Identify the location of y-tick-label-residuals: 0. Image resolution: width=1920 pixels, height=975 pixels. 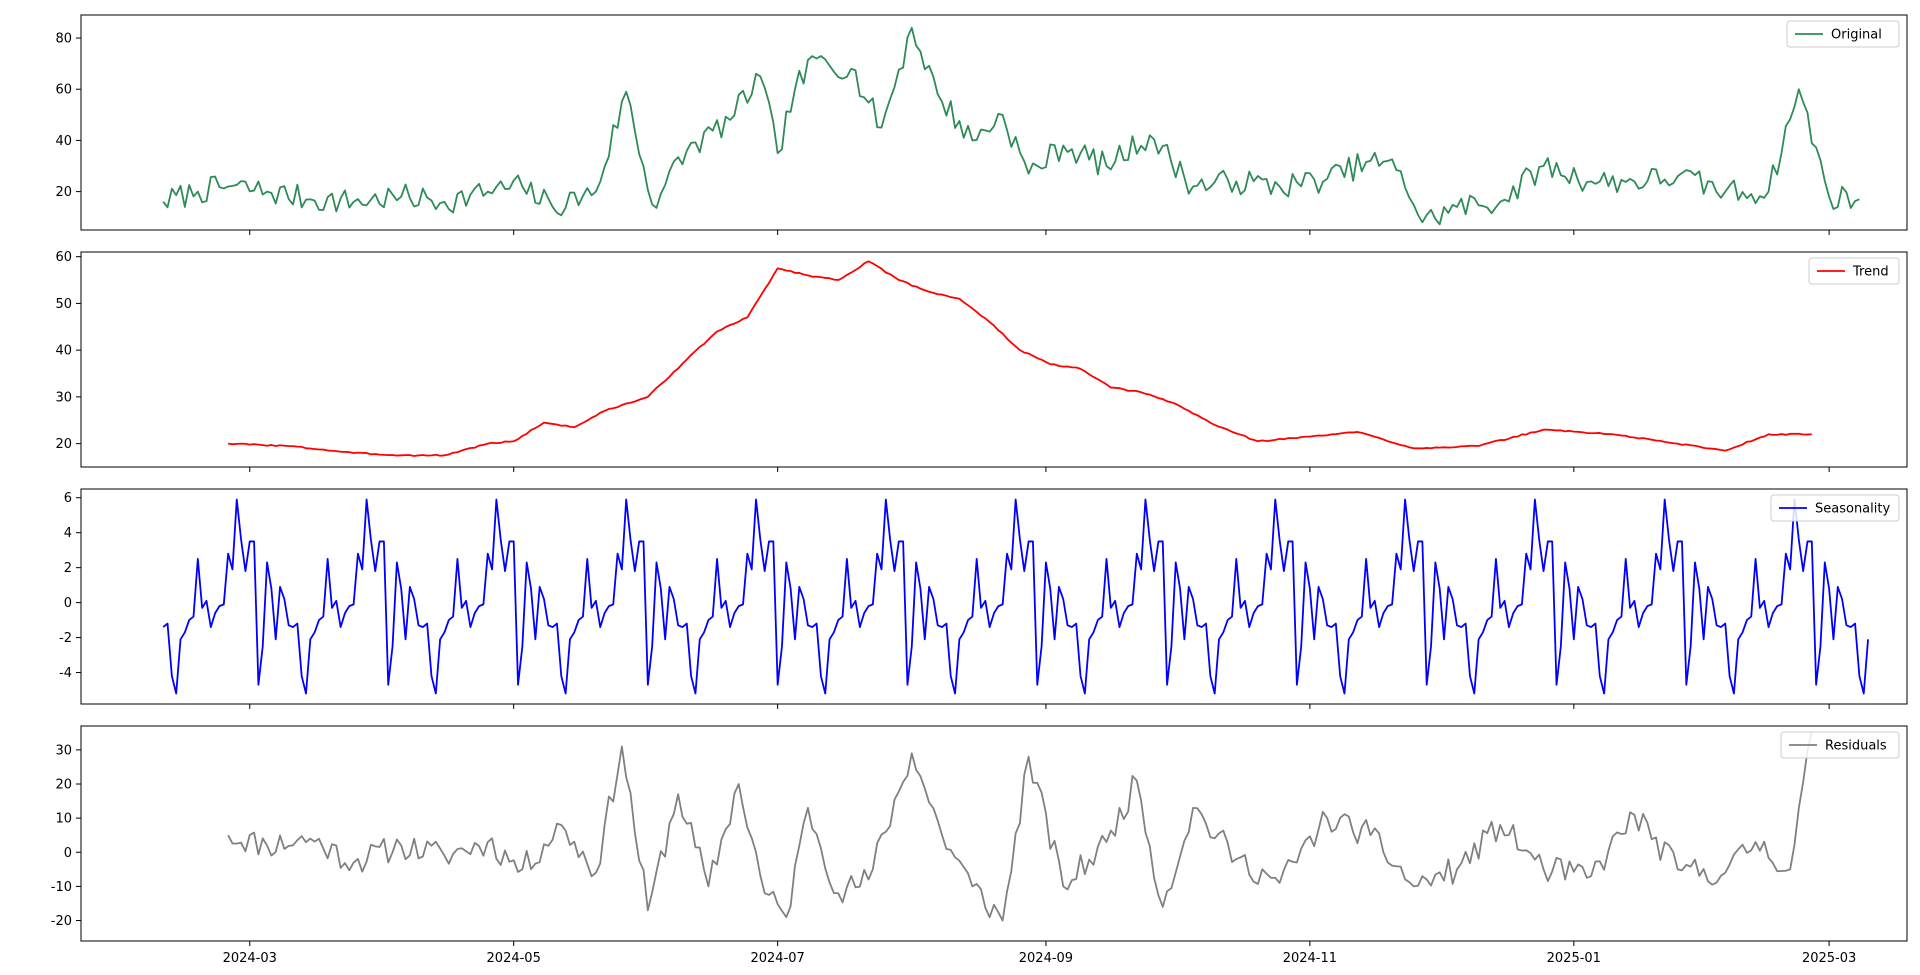
(68, 853).